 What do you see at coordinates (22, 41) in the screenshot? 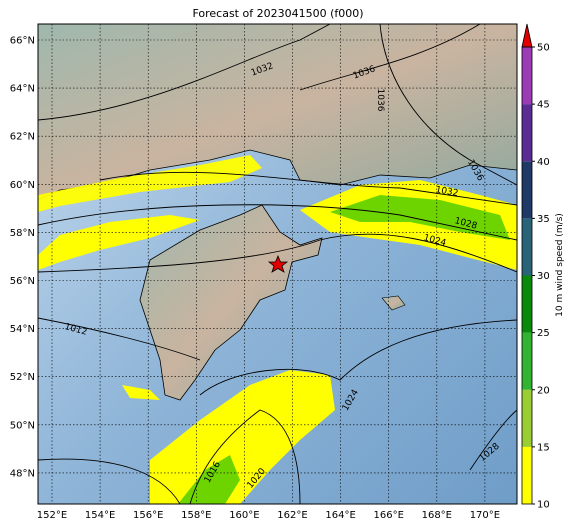
I see `lat-label: 66°N` at bounding box center [22, 41].